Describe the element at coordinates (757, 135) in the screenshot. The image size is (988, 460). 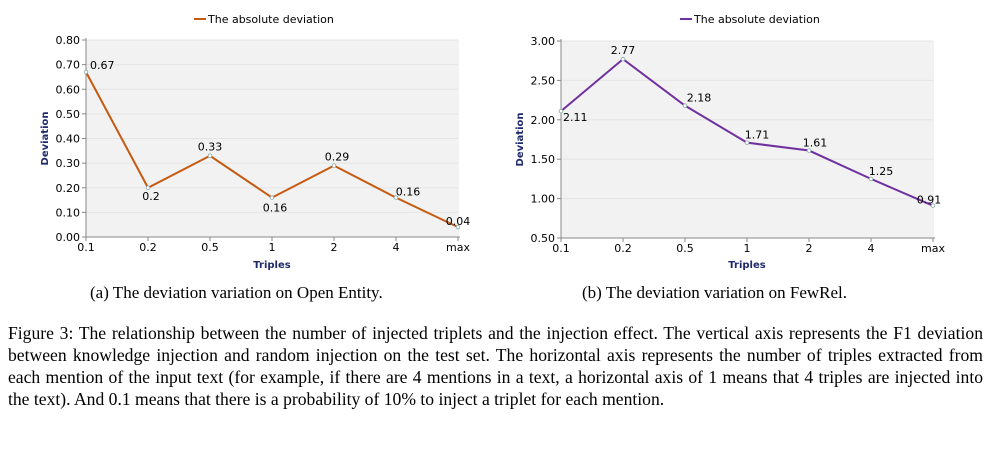
I see `data-label: 1.71` at that location.